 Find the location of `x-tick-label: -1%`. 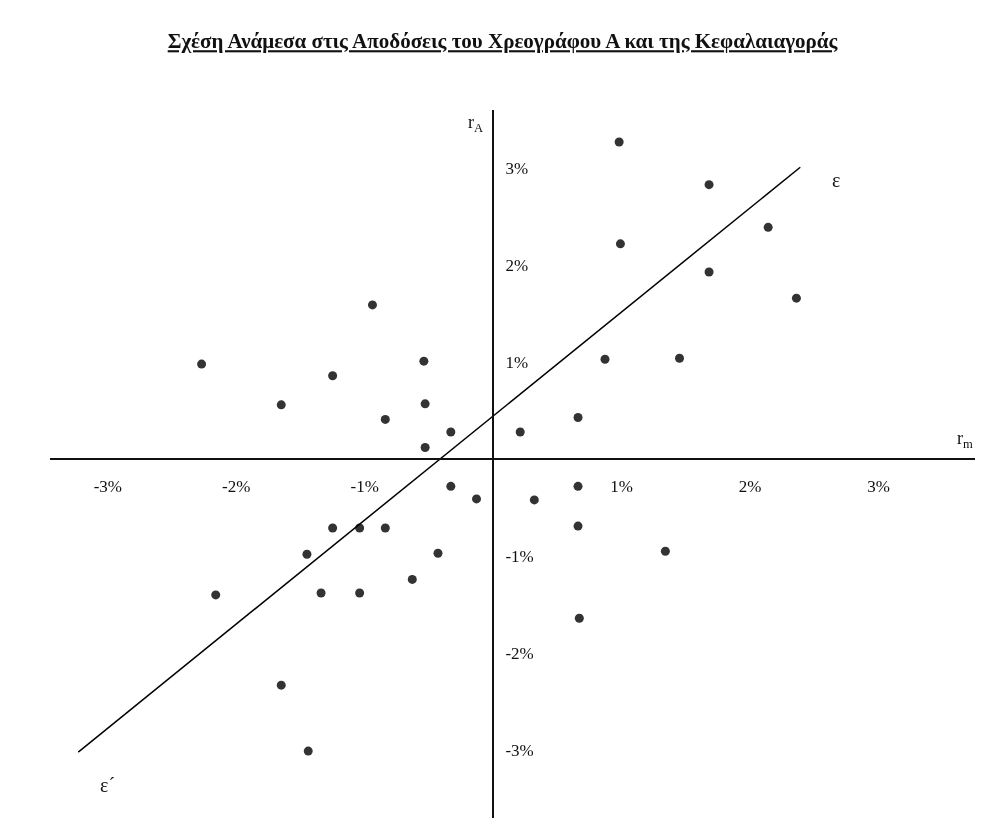

x-tick-label: -1% is located at coordinates (364, 487).